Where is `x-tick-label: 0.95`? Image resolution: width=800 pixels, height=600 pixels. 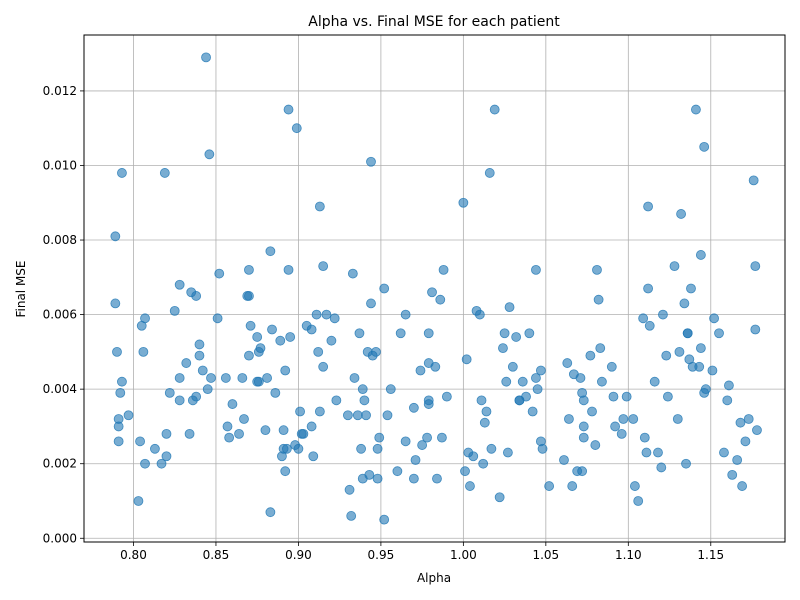 x-tick-label: 0.95 is located at coordinates (381, 555).